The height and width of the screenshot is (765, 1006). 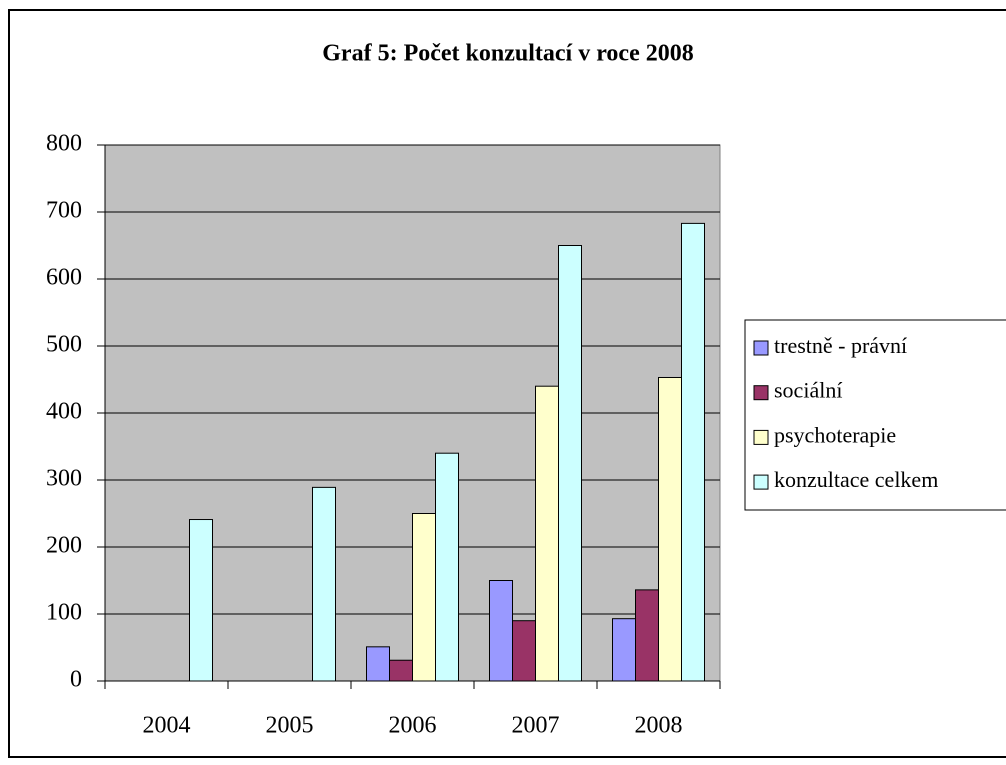 I want to click on legend-label: psychoterapie, so click(x=835, y=434).